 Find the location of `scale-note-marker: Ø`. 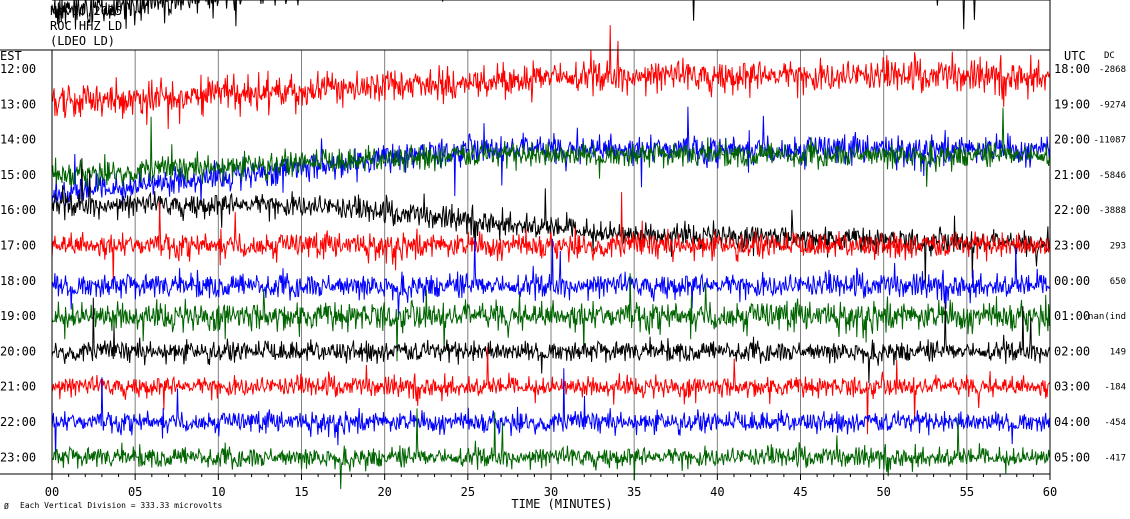

scale-note-marker: Ø is located at coordinates (6, 506).